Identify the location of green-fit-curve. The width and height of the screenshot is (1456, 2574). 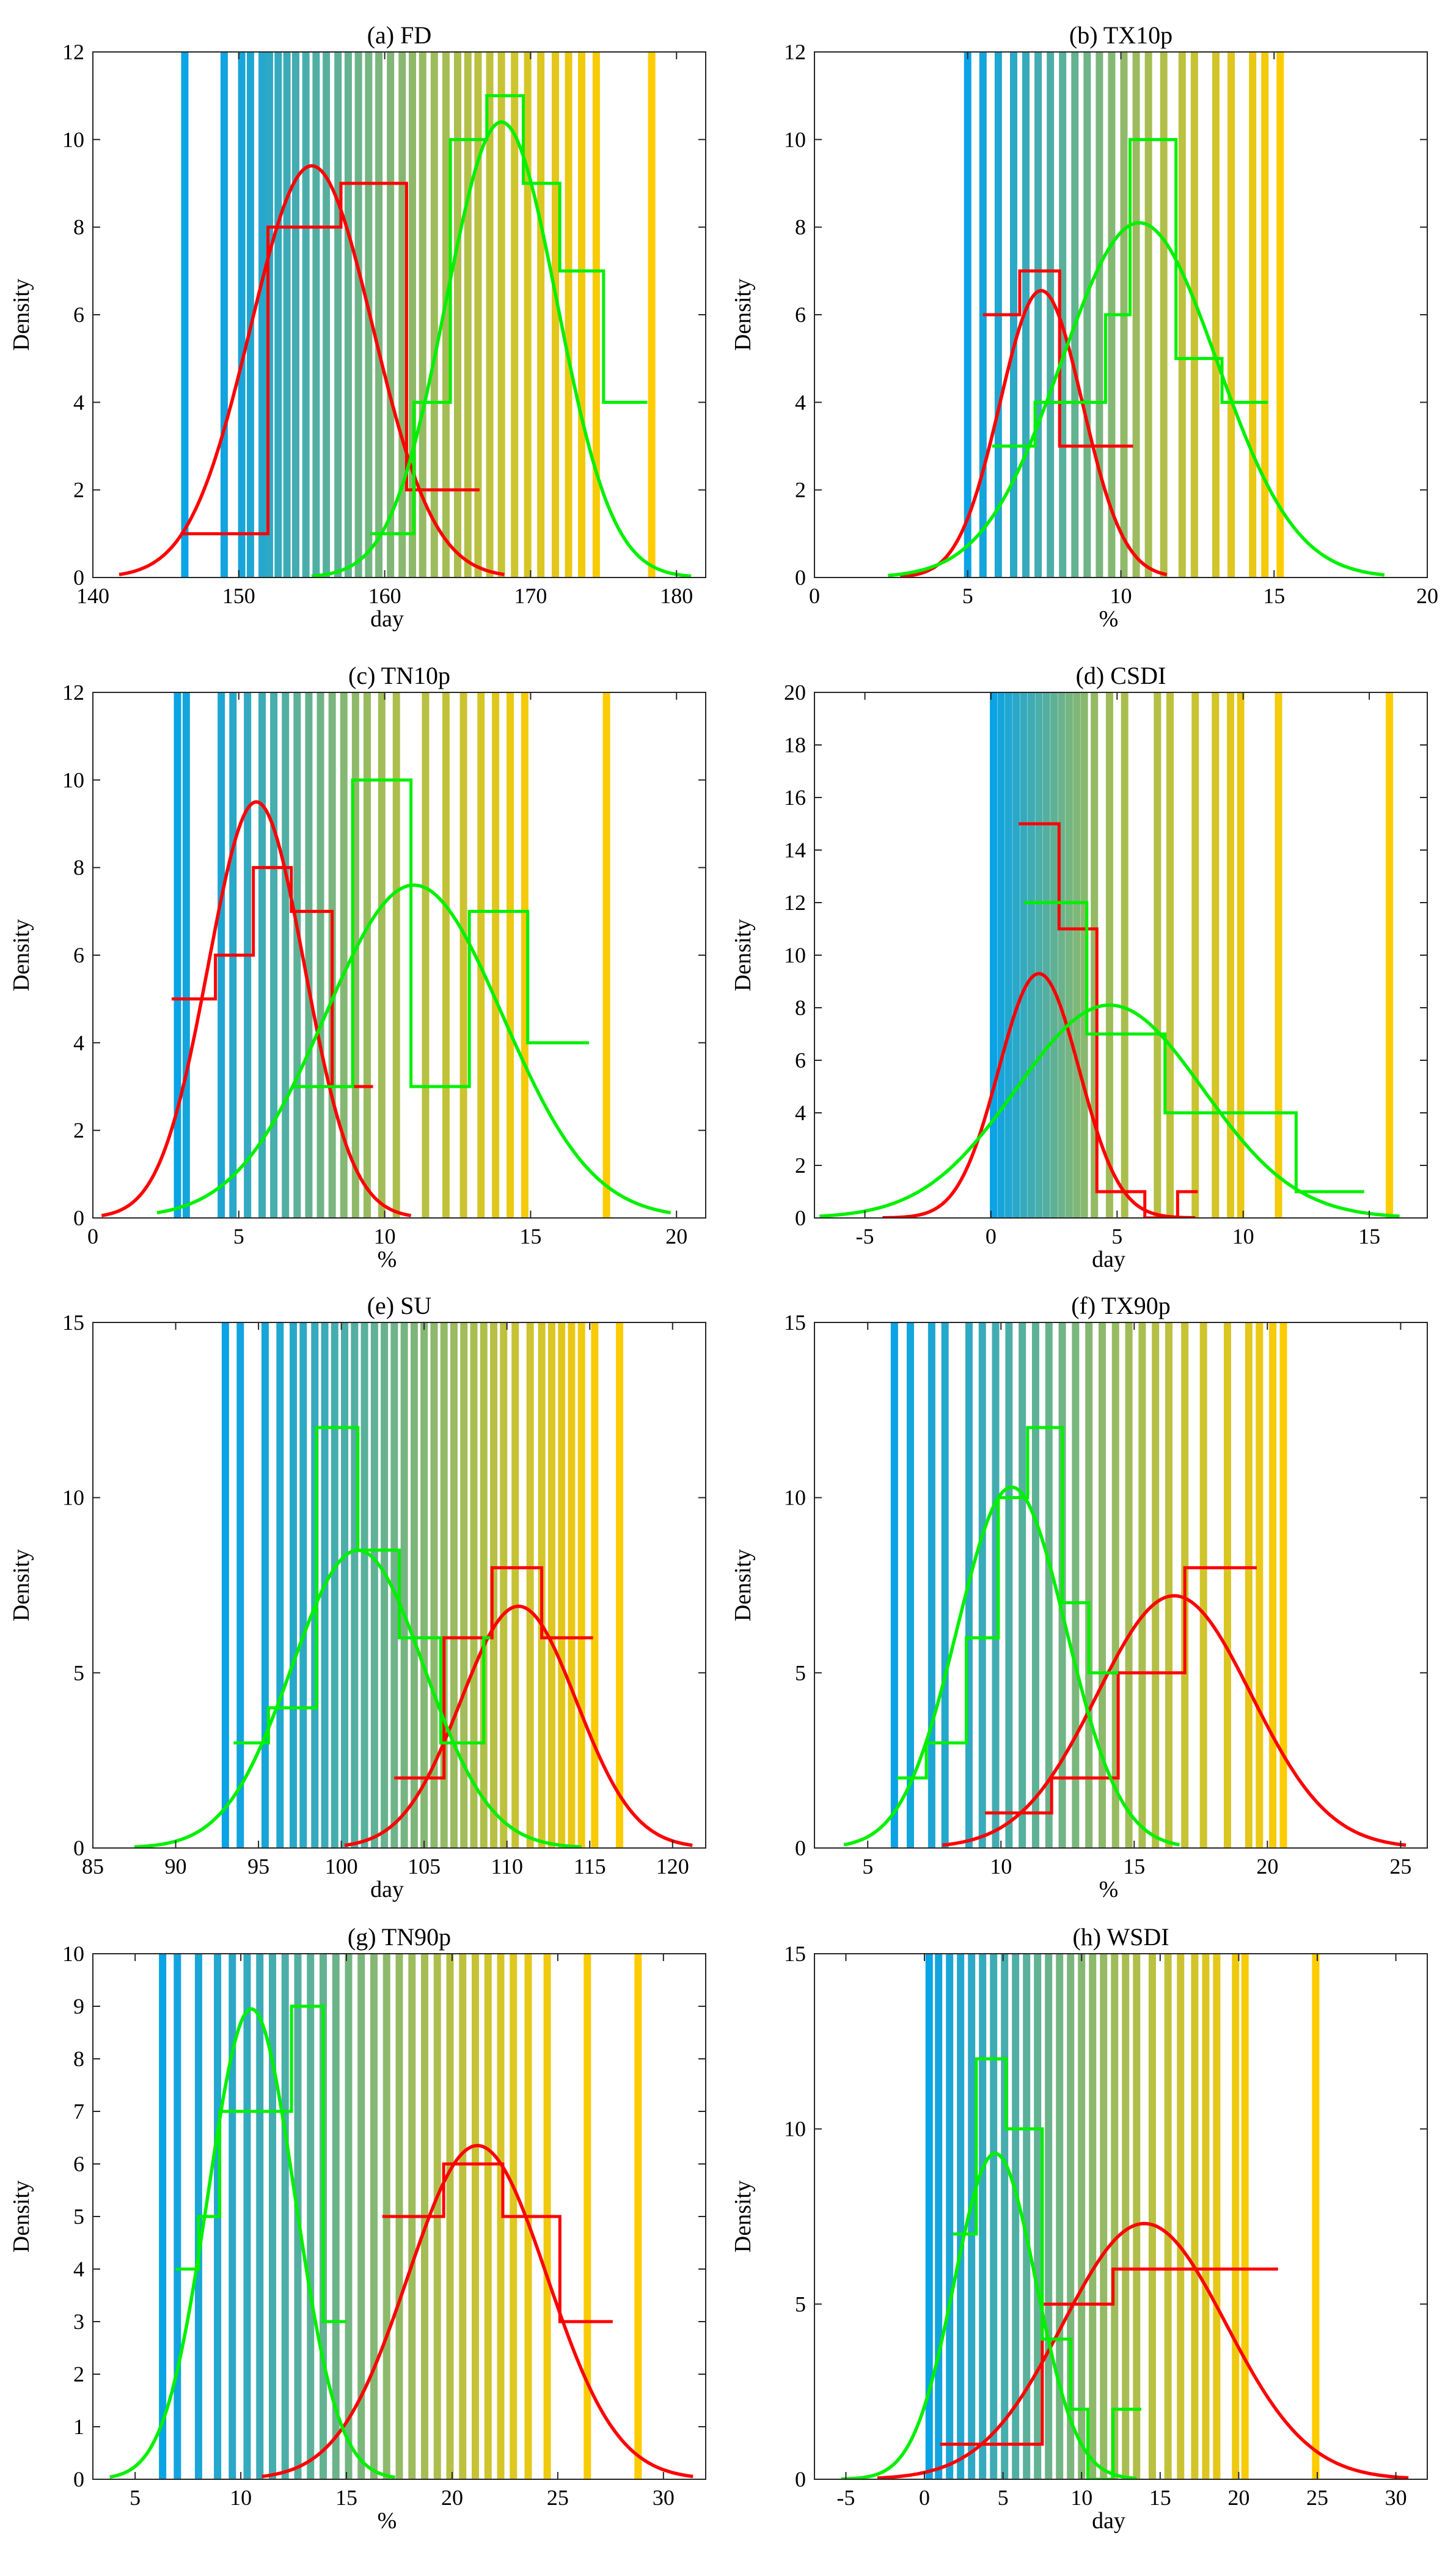
(1011, 1666).